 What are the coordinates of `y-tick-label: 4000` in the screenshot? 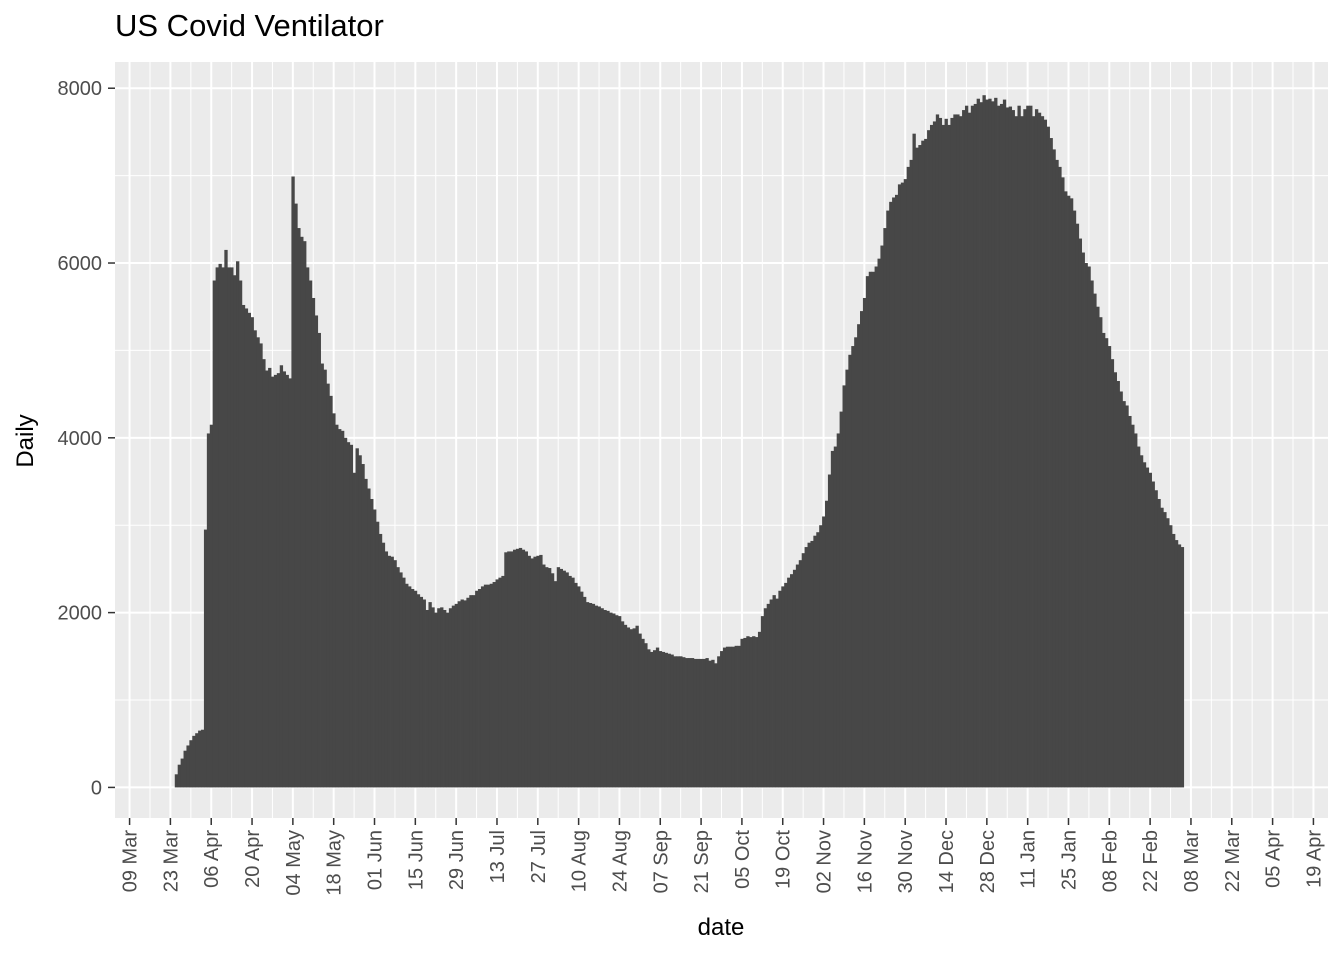 It's located at (80, 439).